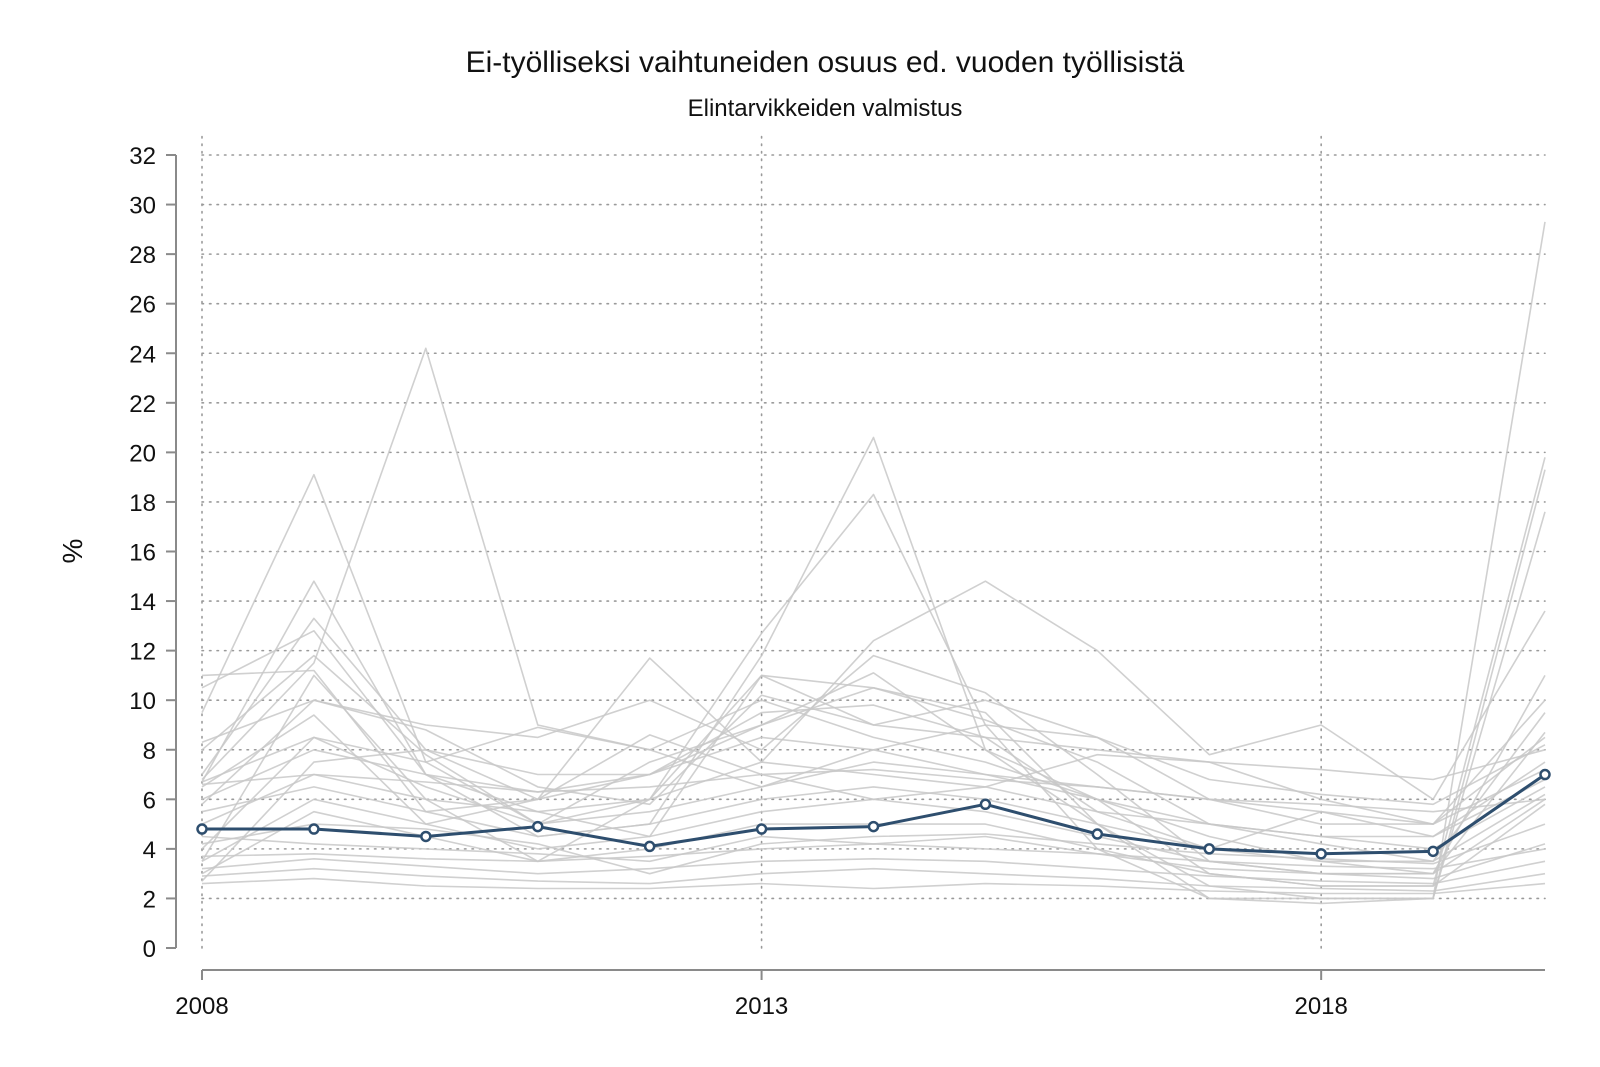 This screenshot has height=1067, width=1600. What do you see at coordinates (142, 156) in the screenshot?
I see `y-tick-label: 32` at bounding box center [142, 156].